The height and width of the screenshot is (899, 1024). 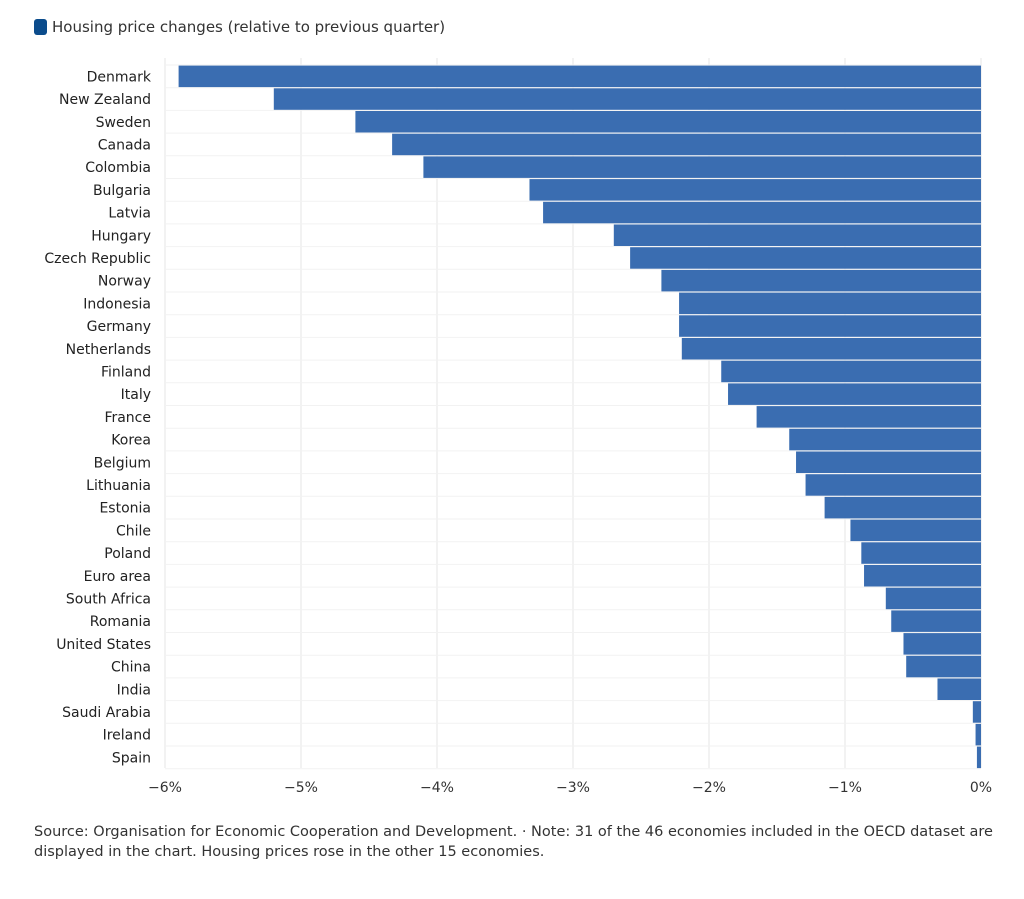 I want to click on category-label: Chile, so click(x=133, y=531).